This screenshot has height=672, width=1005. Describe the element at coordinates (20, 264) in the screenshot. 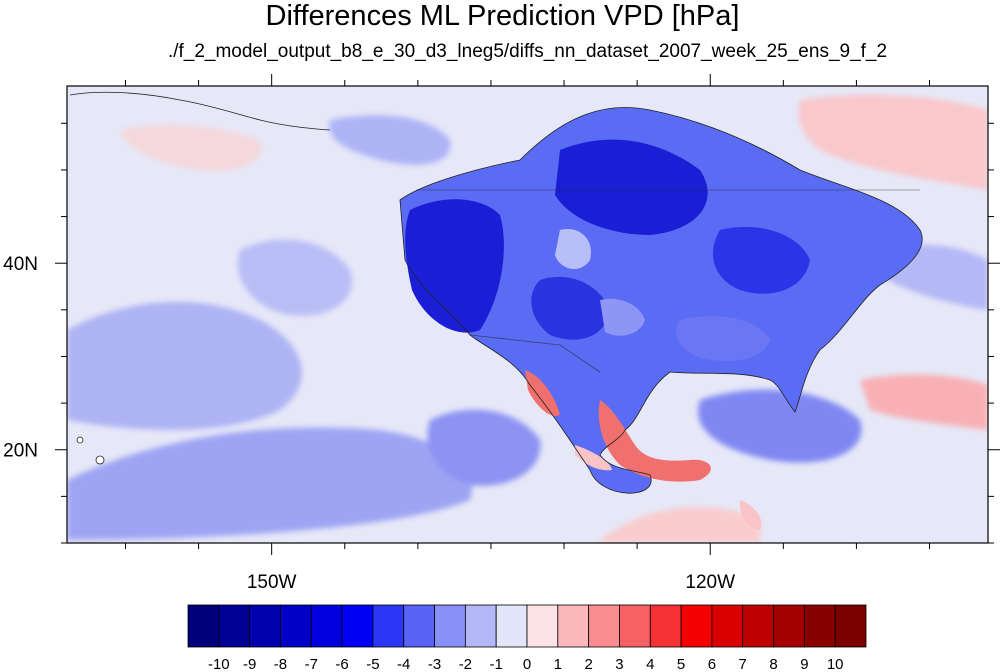

I see `lat-tick-label: 40N` at that location.